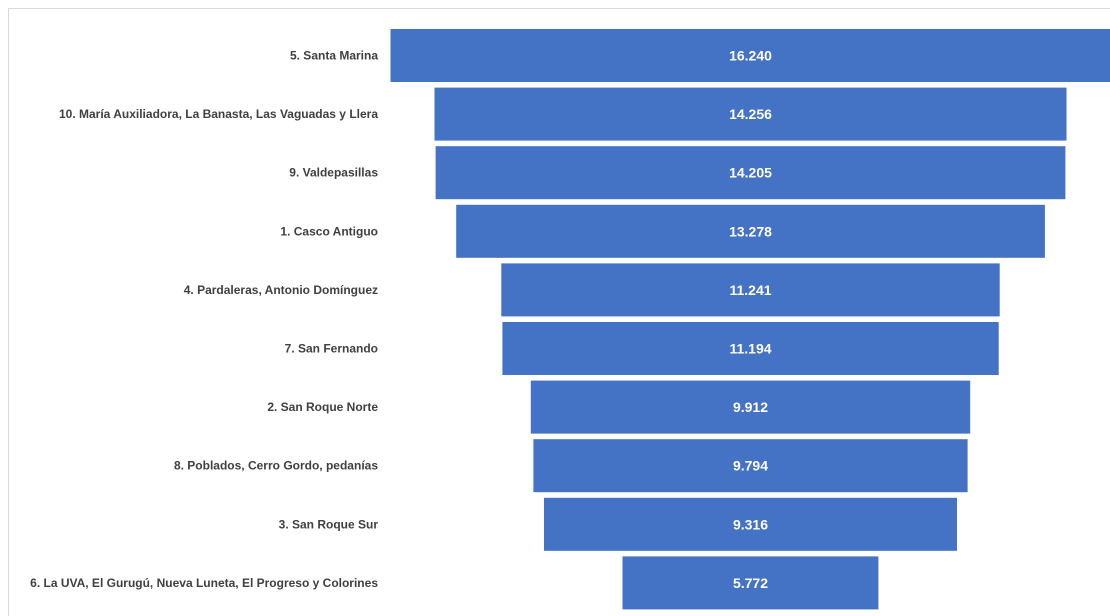 The image size is (1110, 616). Describe the element at coordinates (322, 407) in the screenshot. I see `category-label: 2. San Roque Norte` at that location.